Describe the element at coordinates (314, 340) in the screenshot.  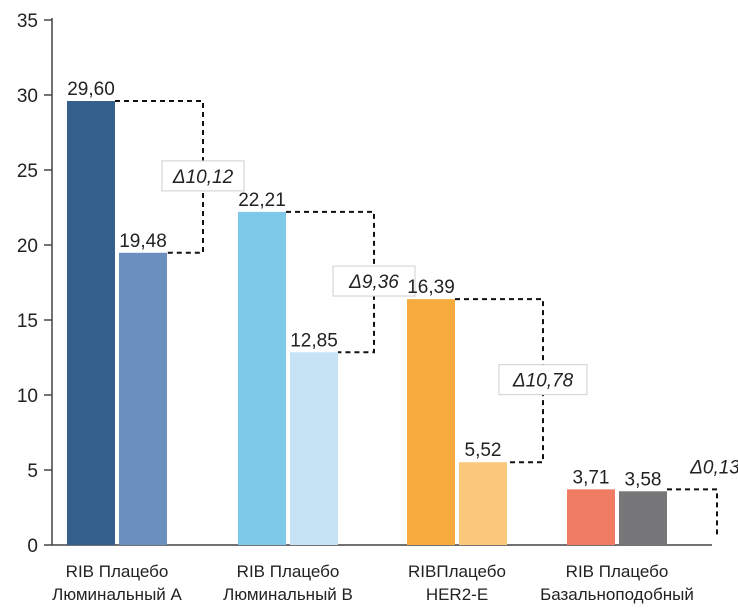
I see `bar-value-label: 12,85` at that location.